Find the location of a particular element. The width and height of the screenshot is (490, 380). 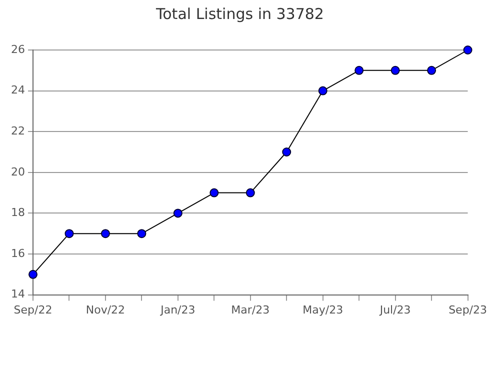

x-tick-label: Mar/23 is located at coordinates (250, 309).